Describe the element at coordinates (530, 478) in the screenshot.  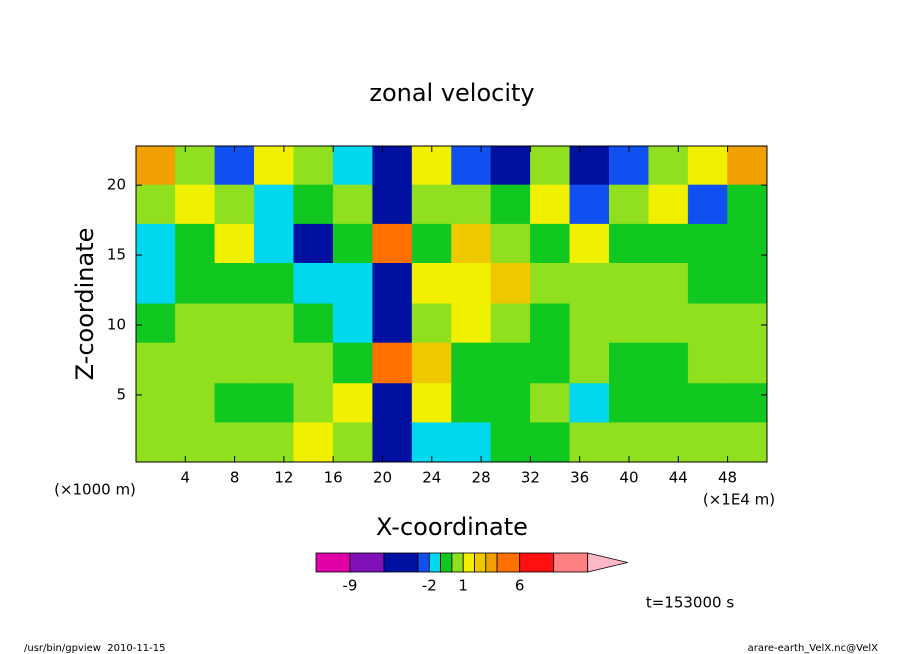
I see `x-tick-label: 32` at that location.